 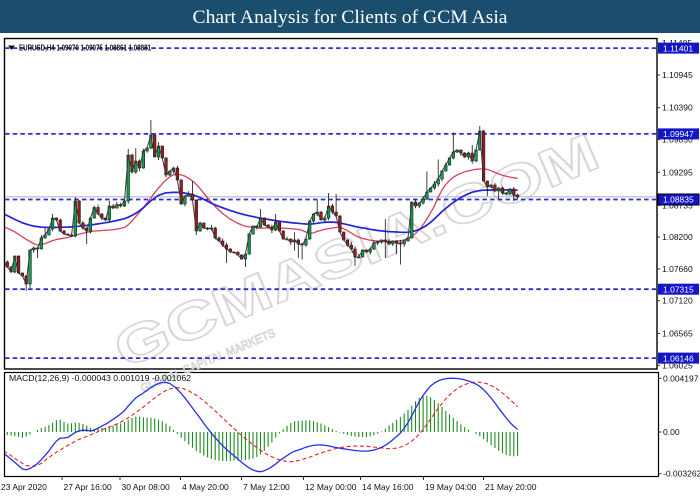 What do you see at coordinates (677, 75) in the screenshot?
I see `svg-text: 1.10945` at bounding box center [677, 75].